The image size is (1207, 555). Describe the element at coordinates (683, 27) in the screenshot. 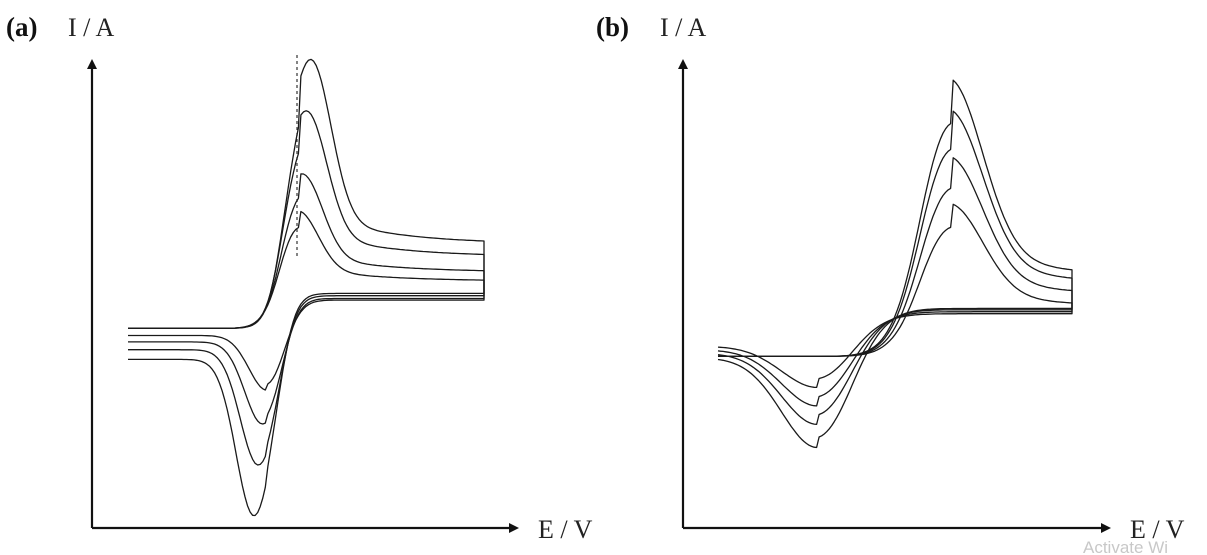

I see `panel-b-ylabel: I / A` at that location.